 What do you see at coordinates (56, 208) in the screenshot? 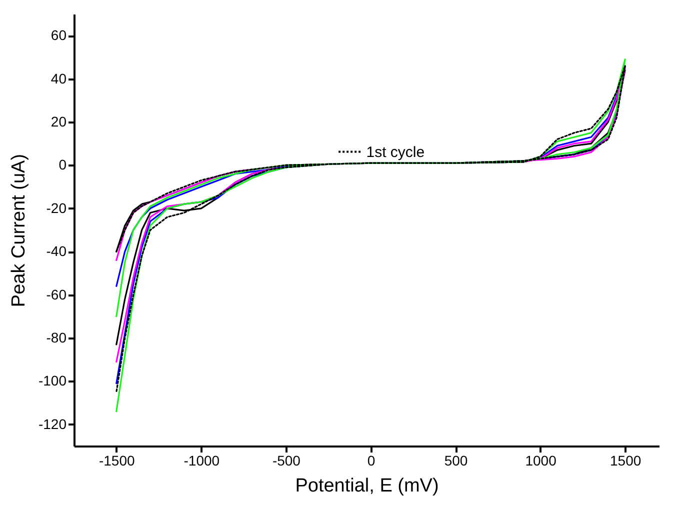
I see `y-tick-label: -20` at bounding box center [56, 208].